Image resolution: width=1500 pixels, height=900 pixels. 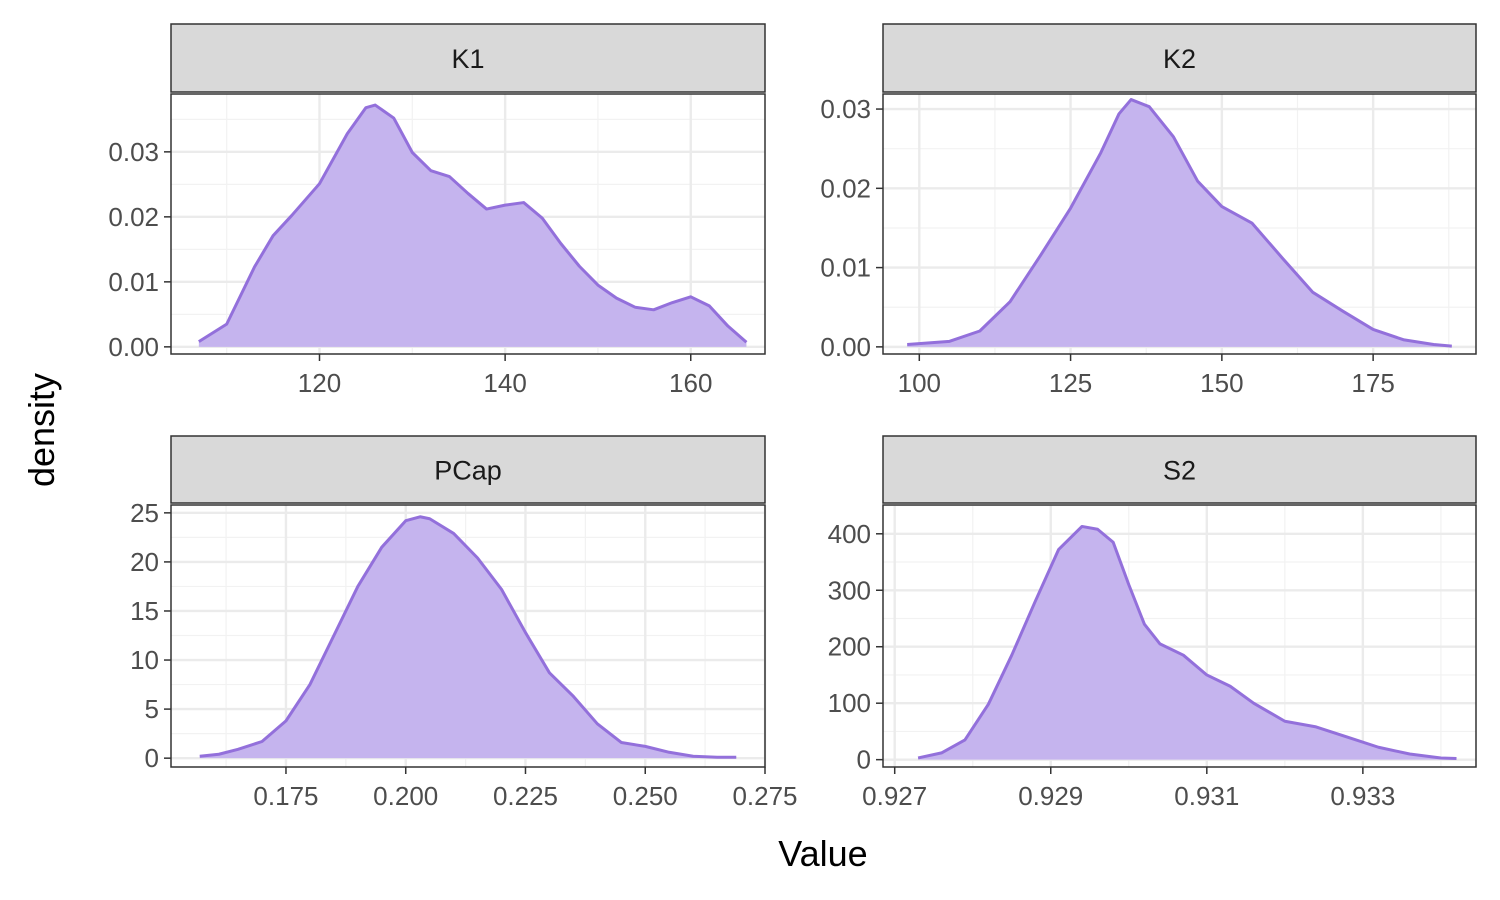 I want to click on x-tick-label: 0.931, so click(x=1206, y=796).